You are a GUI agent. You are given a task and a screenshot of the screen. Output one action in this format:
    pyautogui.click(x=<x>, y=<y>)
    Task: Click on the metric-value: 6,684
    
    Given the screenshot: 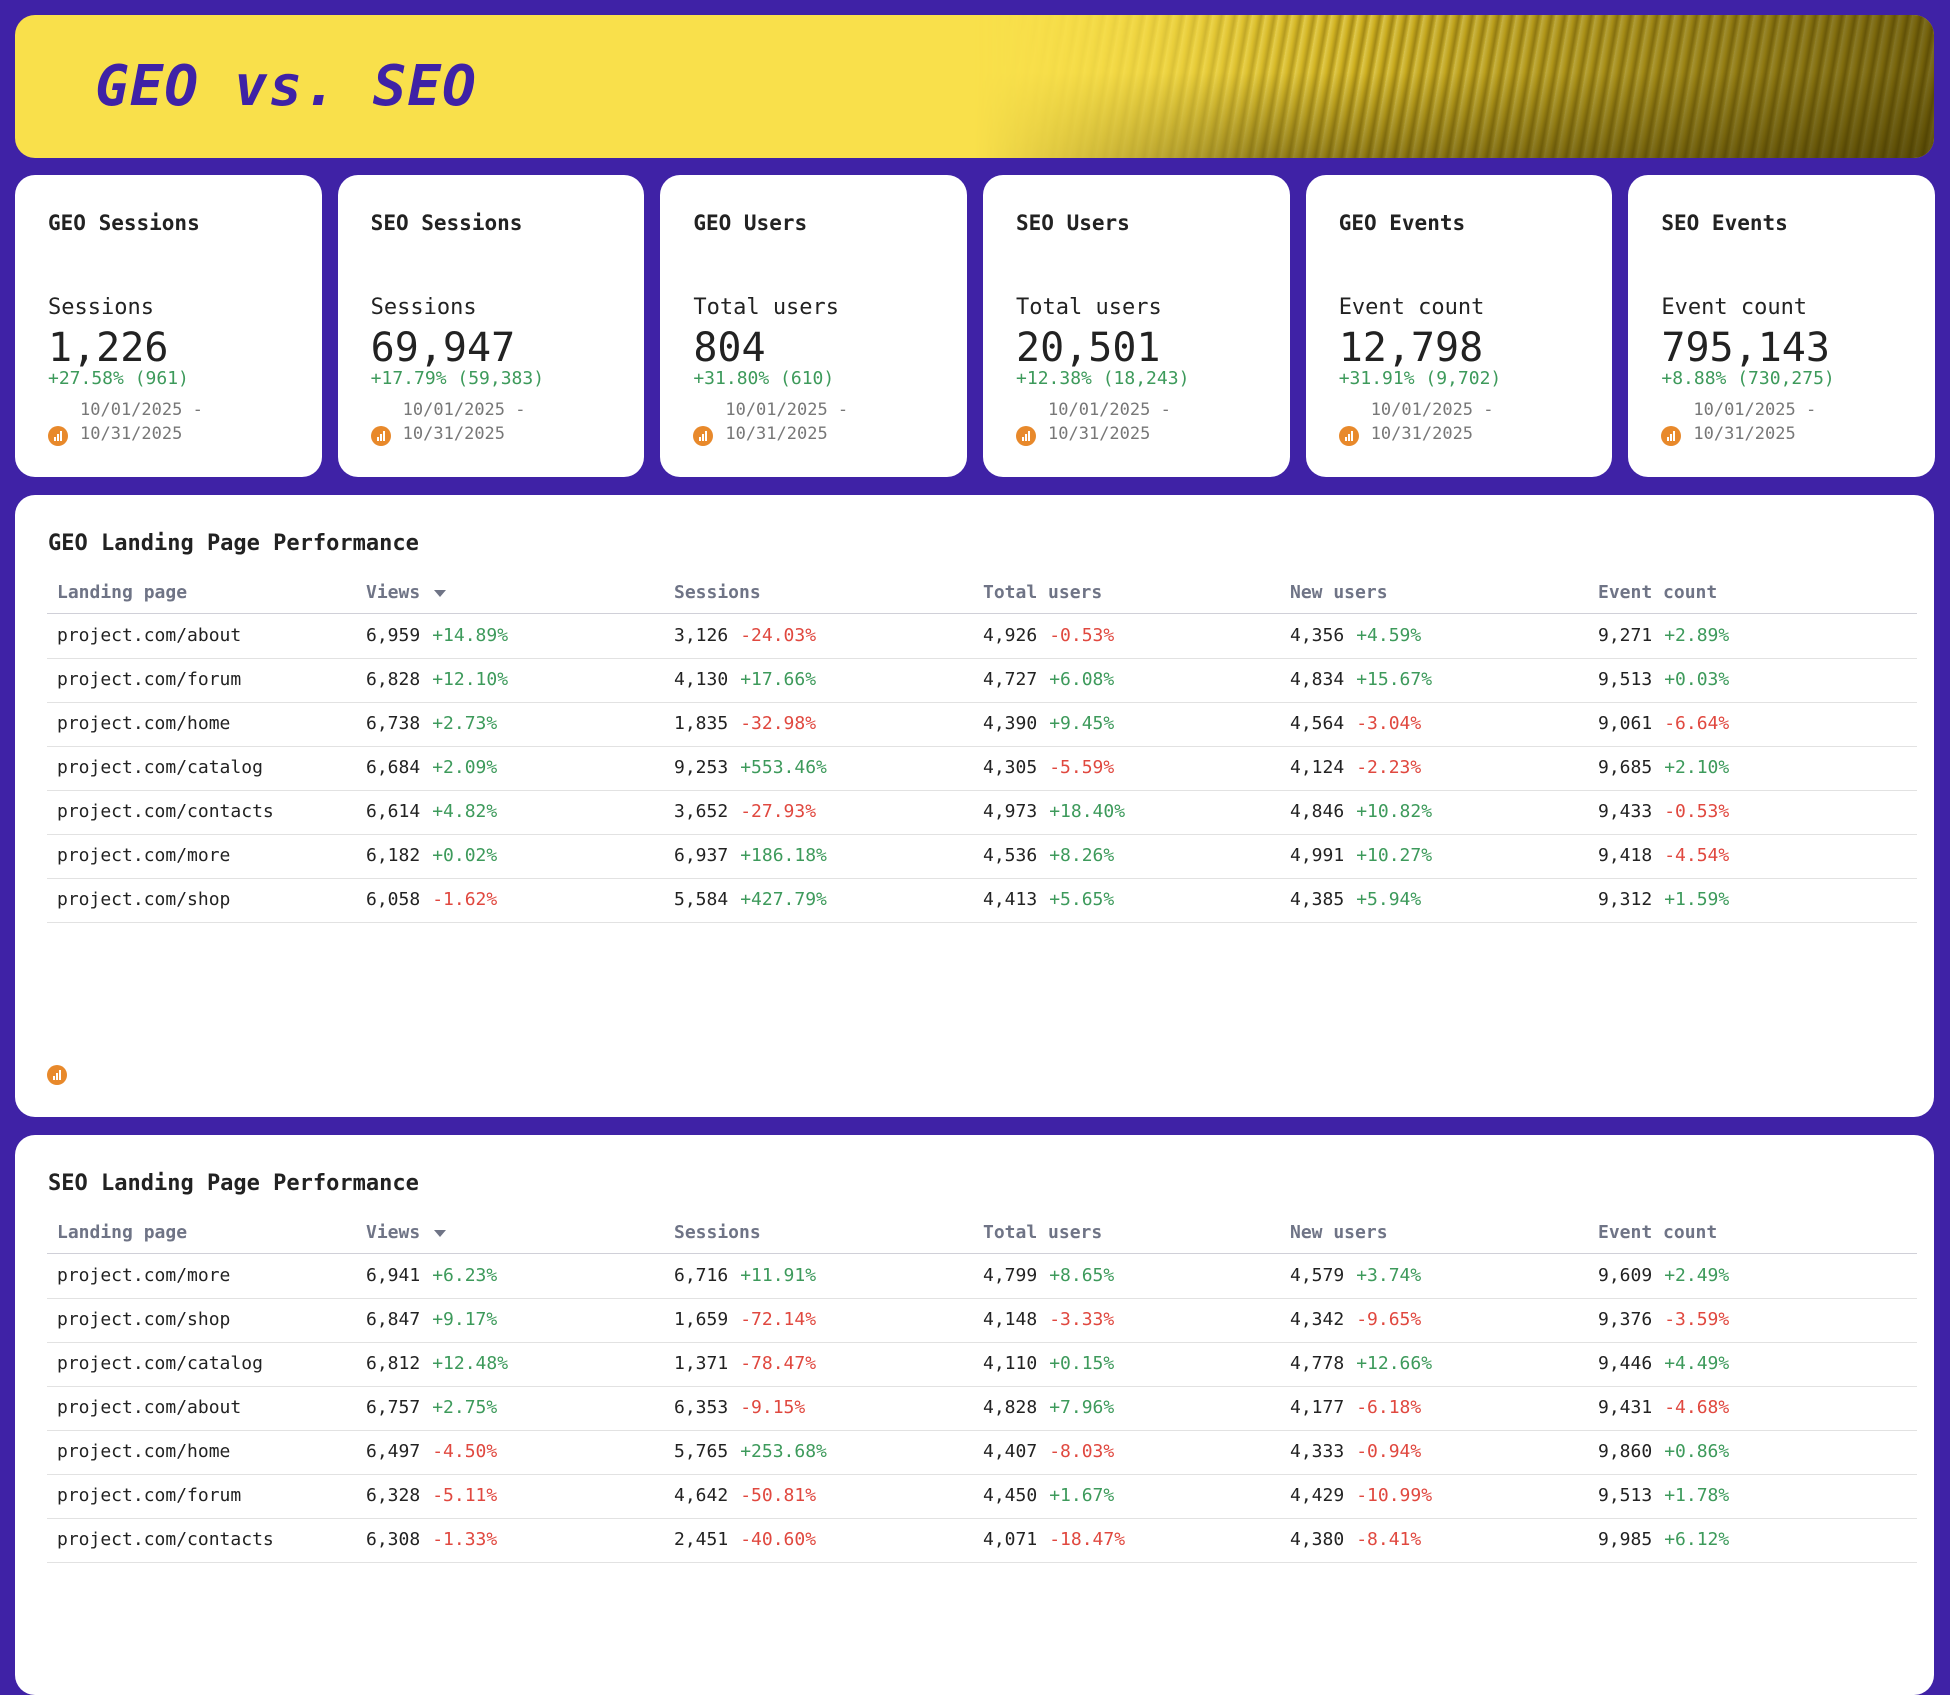 What is the action you would take?
    pyautogui.click(x=393, y=767)
    